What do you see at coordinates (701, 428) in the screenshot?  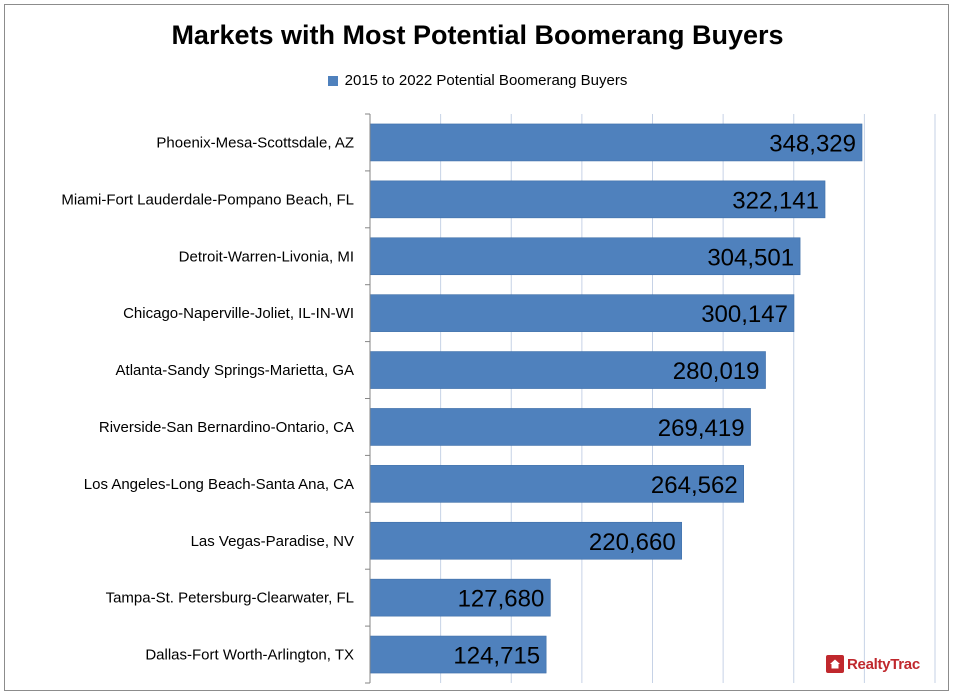 I see `data-label: 269,419` at bounding box center [701, 428].